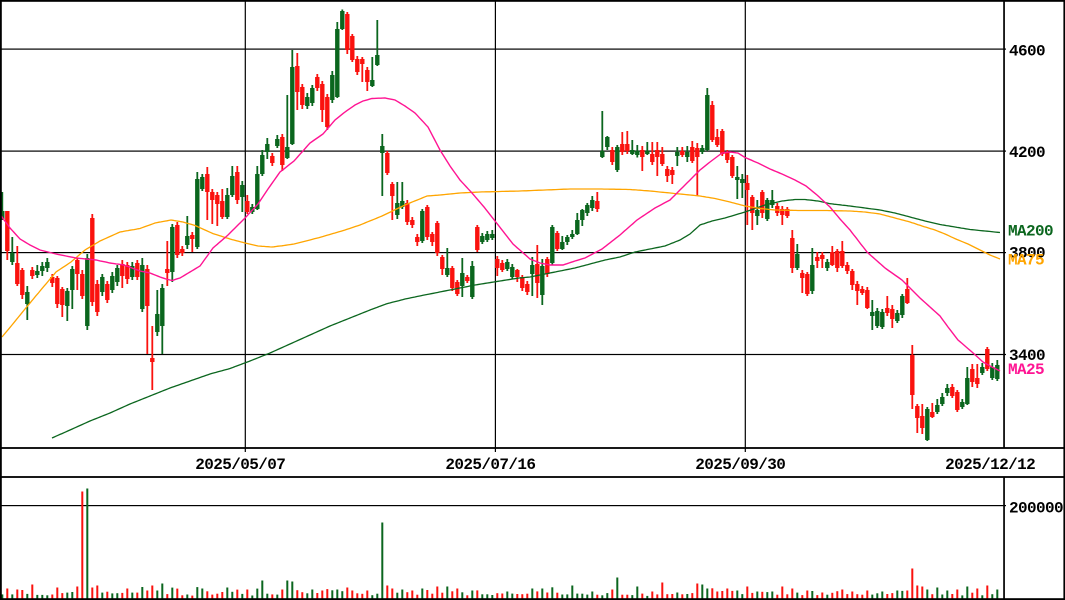  I want to click on svg-text: 2025/09/30, so click(740, 465).